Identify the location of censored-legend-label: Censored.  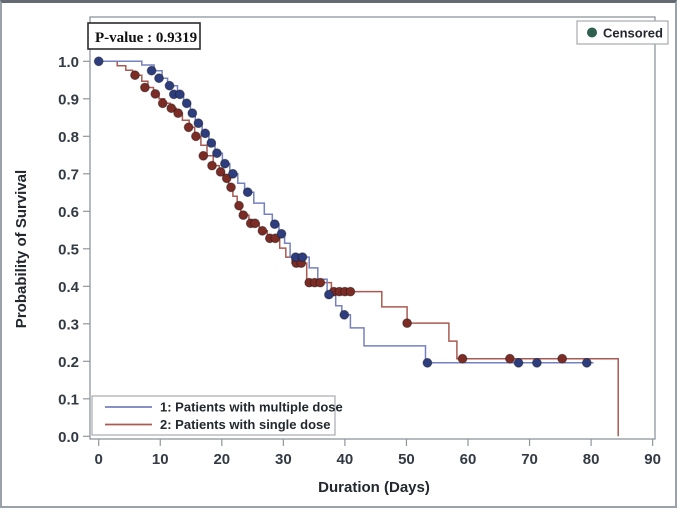
(633, 33).